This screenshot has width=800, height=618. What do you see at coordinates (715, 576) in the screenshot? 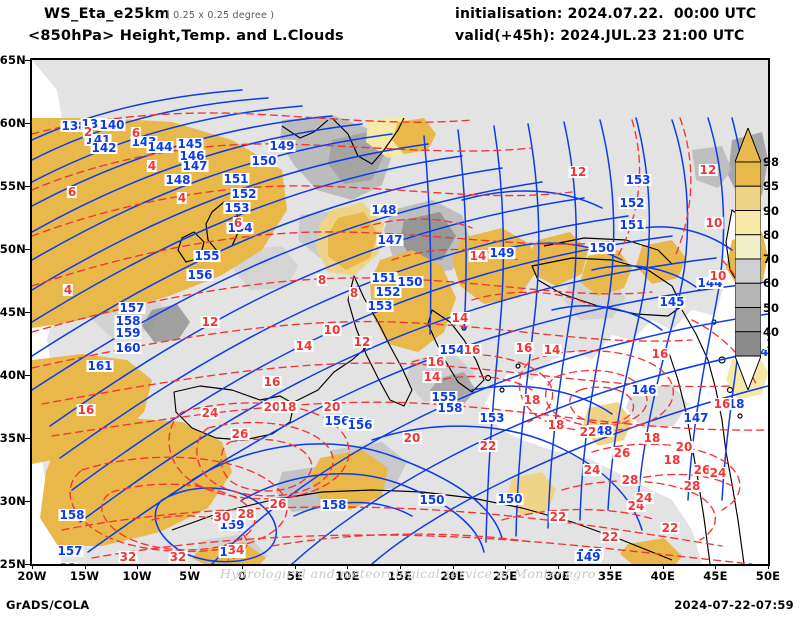
I see `x-axis-label: 45E` at bounding box center [715, 576].